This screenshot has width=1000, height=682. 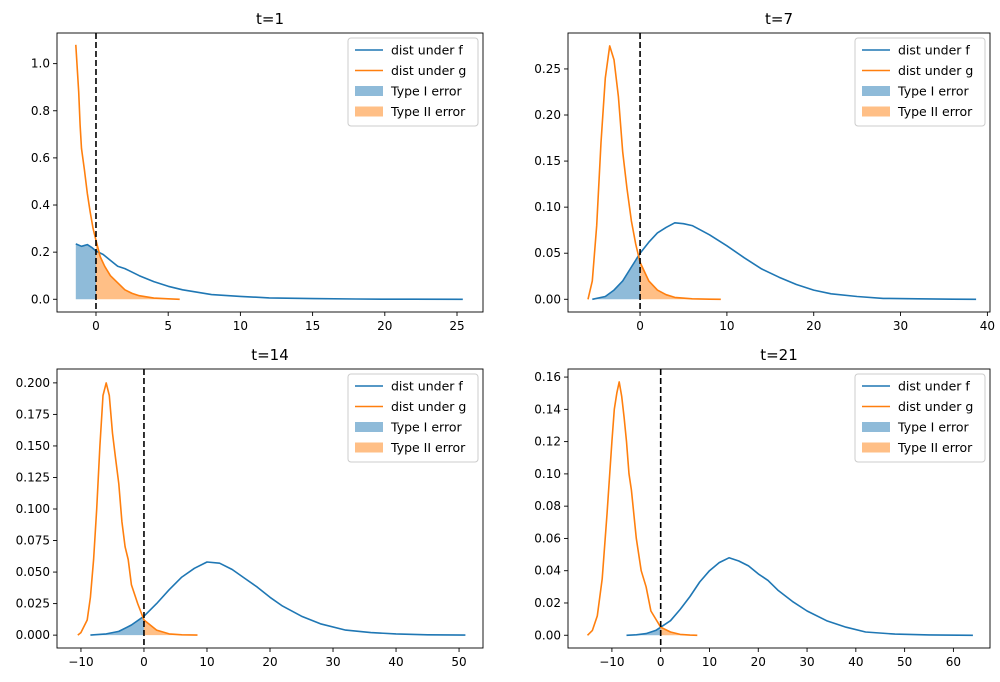 I want to click on y-tick-label: 0.125, so click(x=33, y=477).